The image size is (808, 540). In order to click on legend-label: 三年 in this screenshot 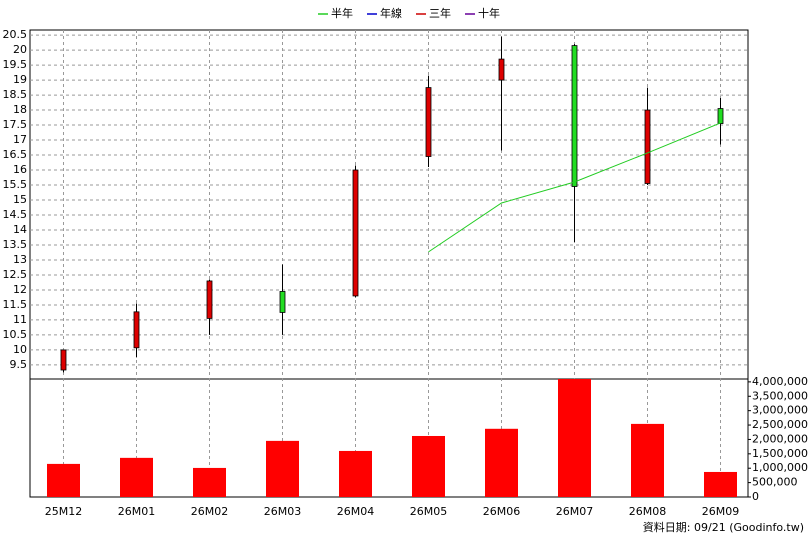, I will do `click(440, 13)`.